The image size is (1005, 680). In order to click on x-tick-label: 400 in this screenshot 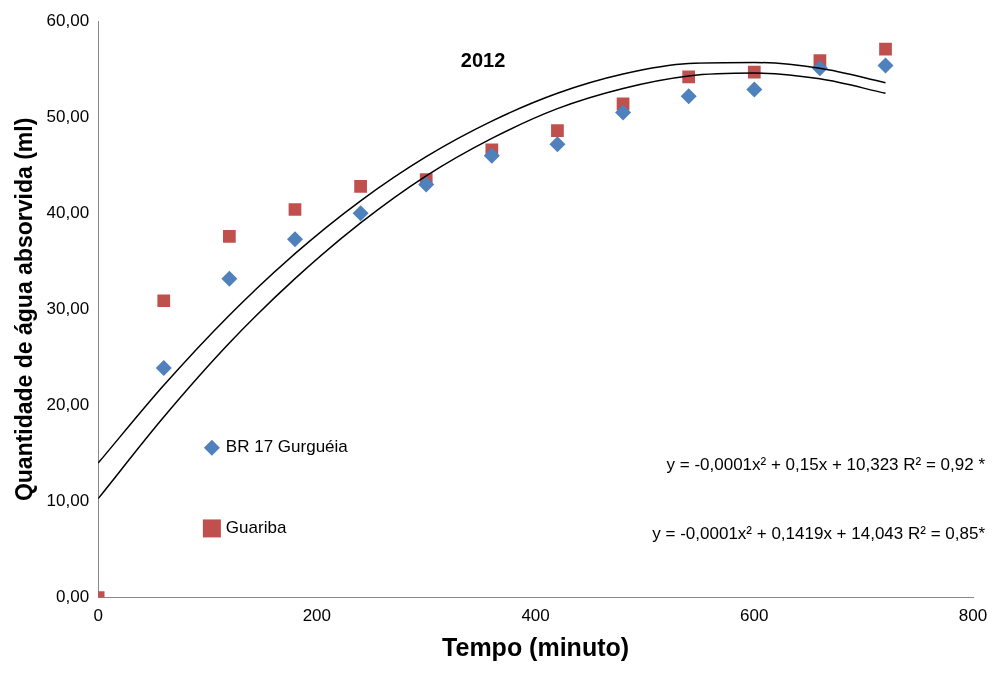, I will do `click(535, 616)`.